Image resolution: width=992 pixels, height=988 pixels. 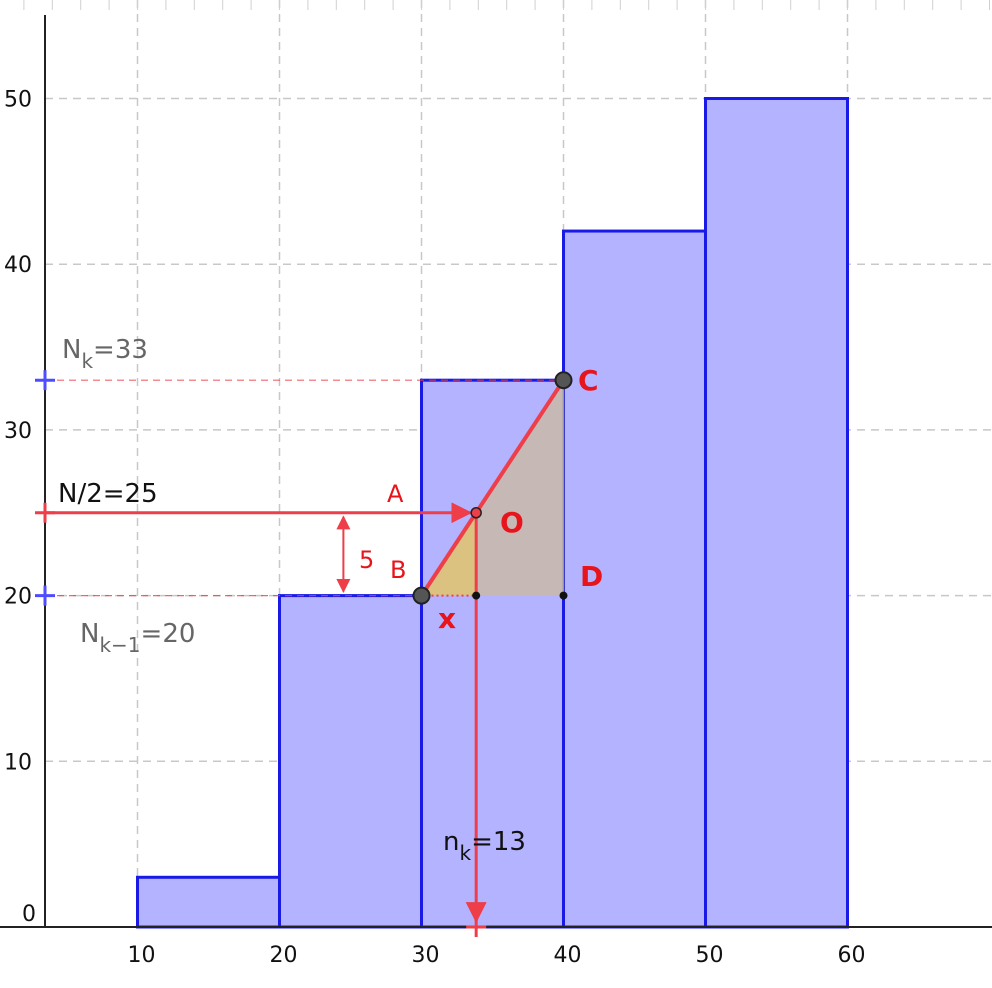 What do you see at coordinates (137, 638) in the screenshot?
I see `nk1-label: Nk−1=20` at bounding box center [137, 638].